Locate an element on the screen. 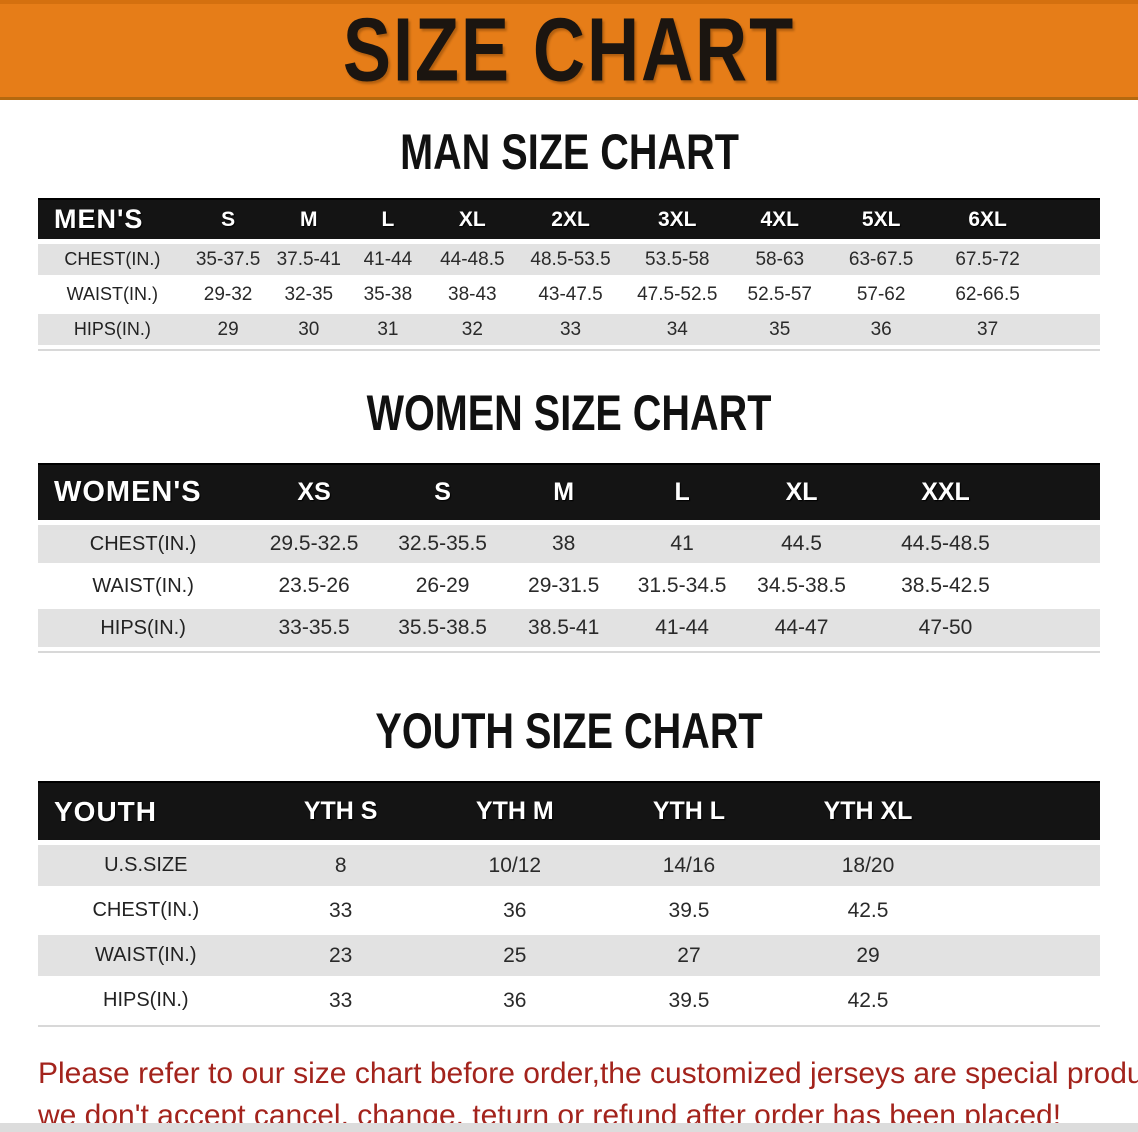  table-name-cell: WOMEN'S is located at coordinates (143, 494).